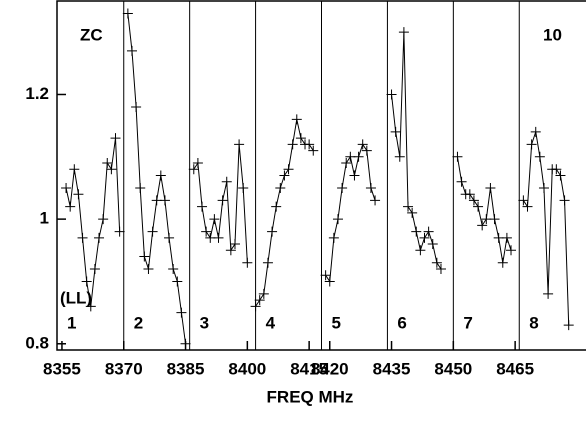 Image resolution: width=586 pixels, height=434 pixels. I want to click on x-tick-label: 8385, so click(186, 368).